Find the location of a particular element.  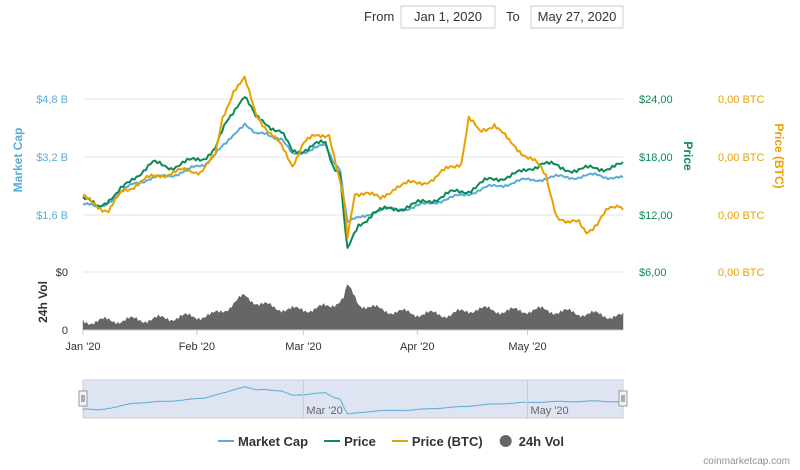

navigator-series-line is located at coordinates (353, 400).